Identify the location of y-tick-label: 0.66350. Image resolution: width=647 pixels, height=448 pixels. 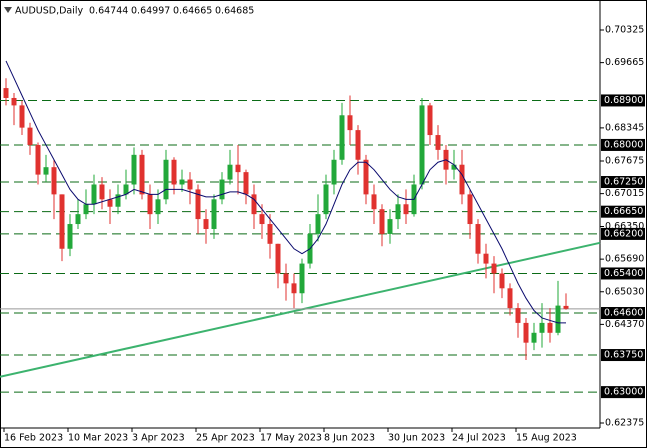
(624, 226).